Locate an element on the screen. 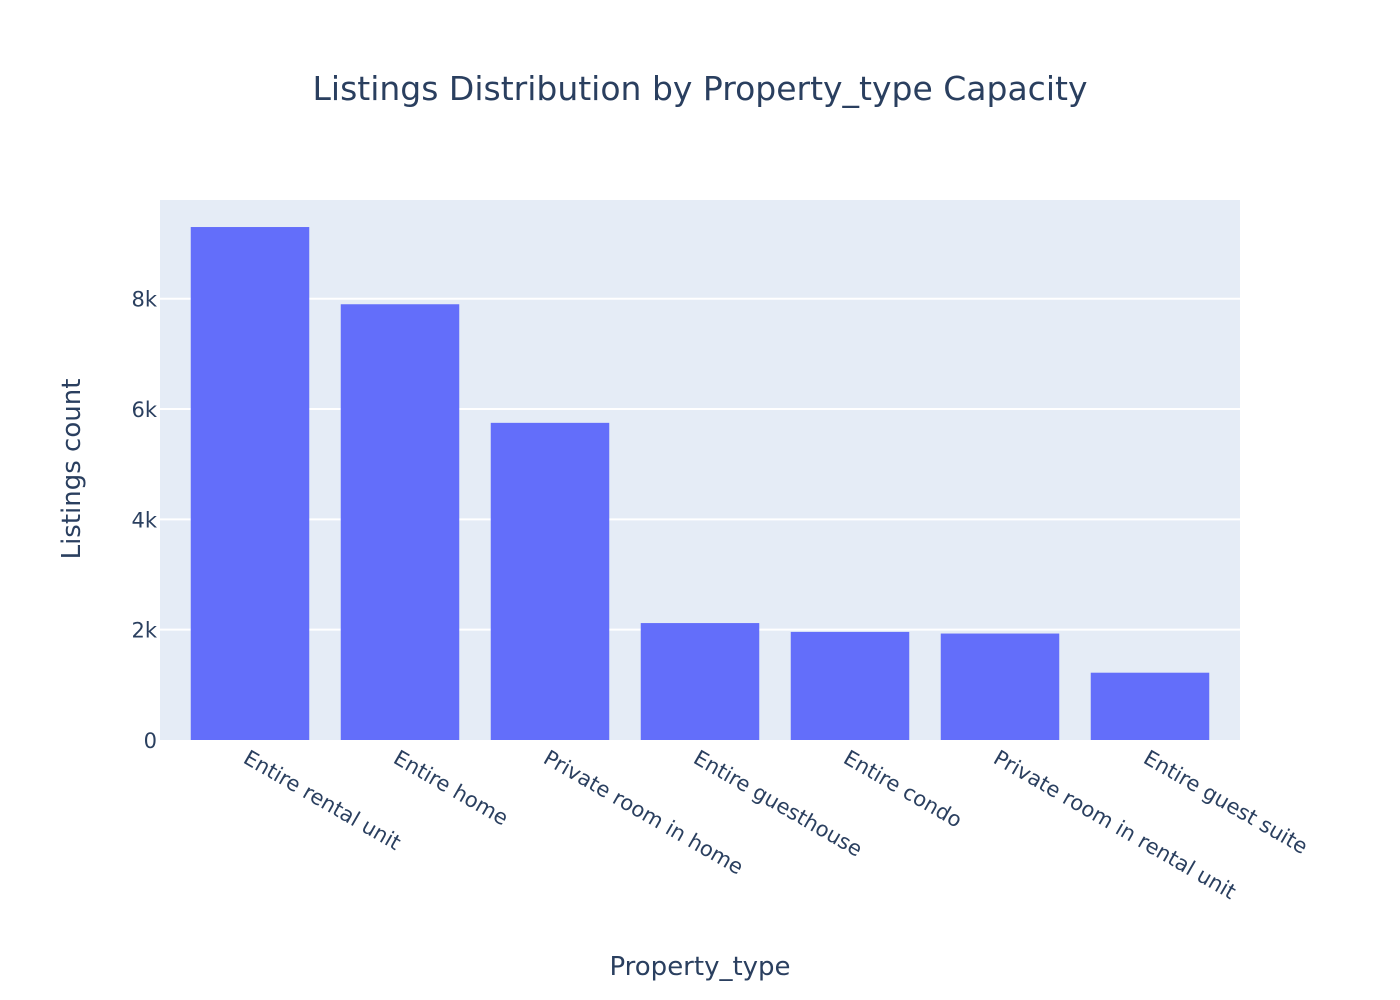  x-tick-label: Entire condo is located at coordinates (903, 789).